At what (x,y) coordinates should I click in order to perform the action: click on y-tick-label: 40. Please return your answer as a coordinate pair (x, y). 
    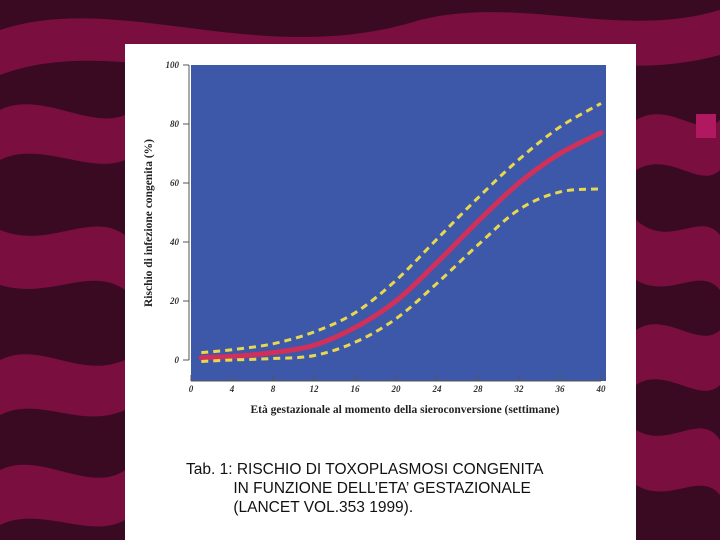
    Looking at the image, I should click on (174, 242).